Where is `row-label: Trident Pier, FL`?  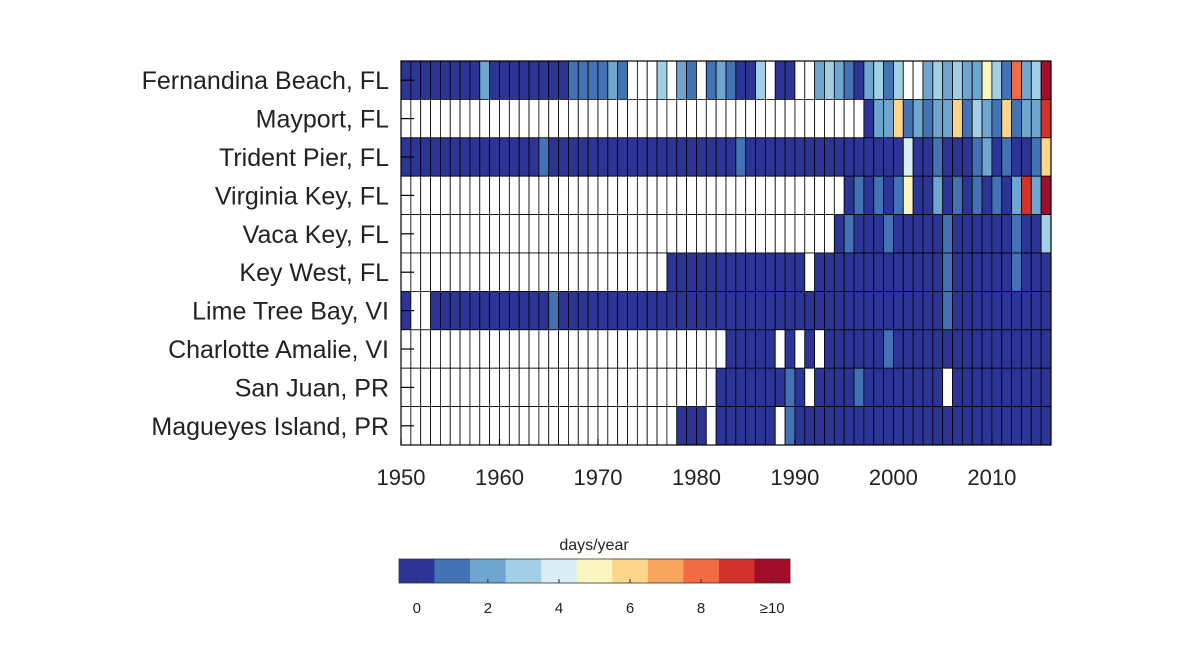
row-label: Trident Pier, FL is located at coordinates (304, 158).